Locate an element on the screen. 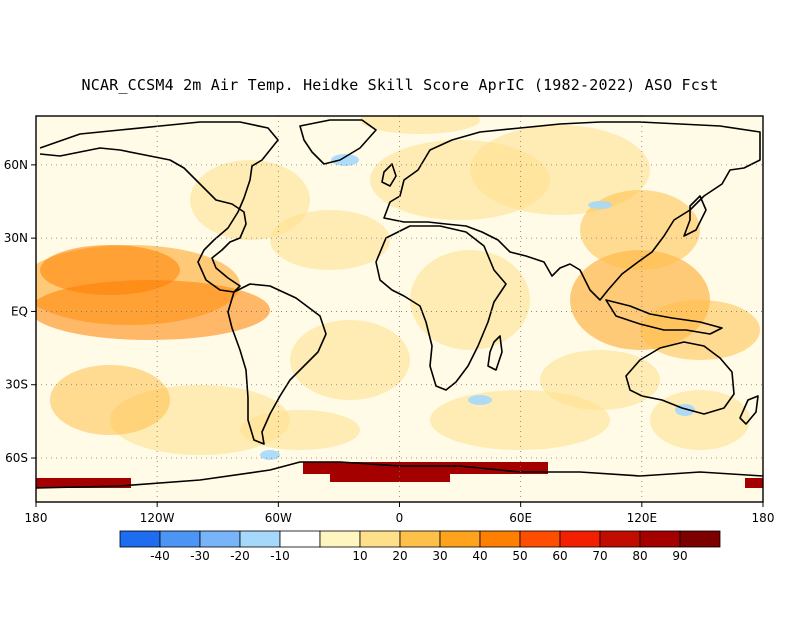 The height and width of the screenshot is (618, 800). coast-africa is located at coordinates (441, 308).